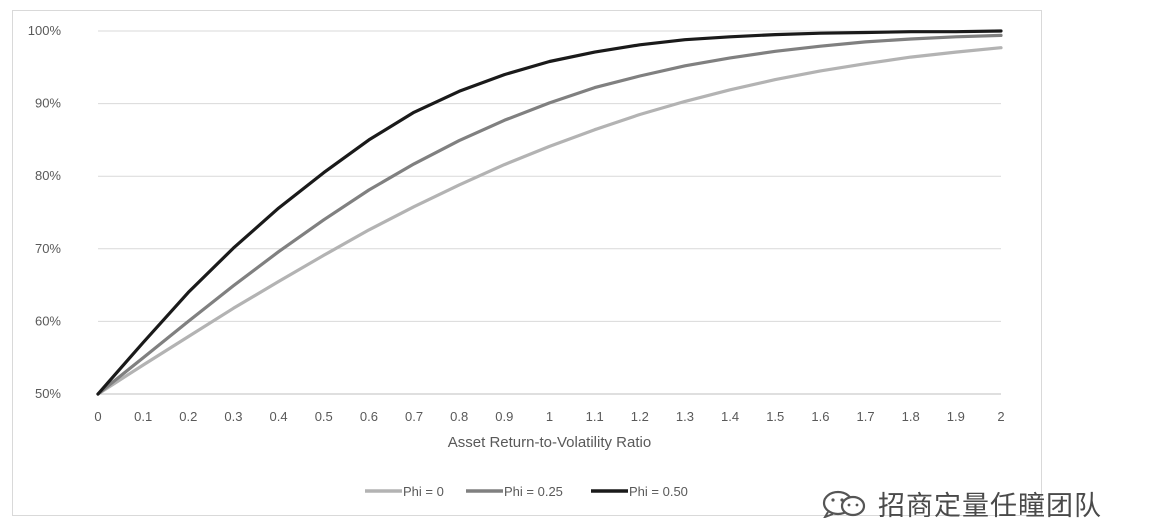  I want to click on x-tick-label: 0.5, so click(324, 416).